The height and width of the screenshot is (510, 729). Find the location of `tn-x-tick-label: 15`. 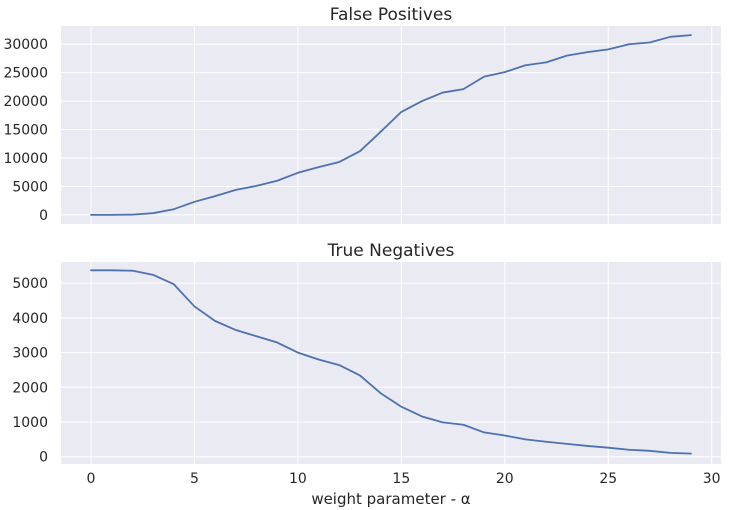

tn-x-tick-label: 15 is located at coordinates (401, 479).